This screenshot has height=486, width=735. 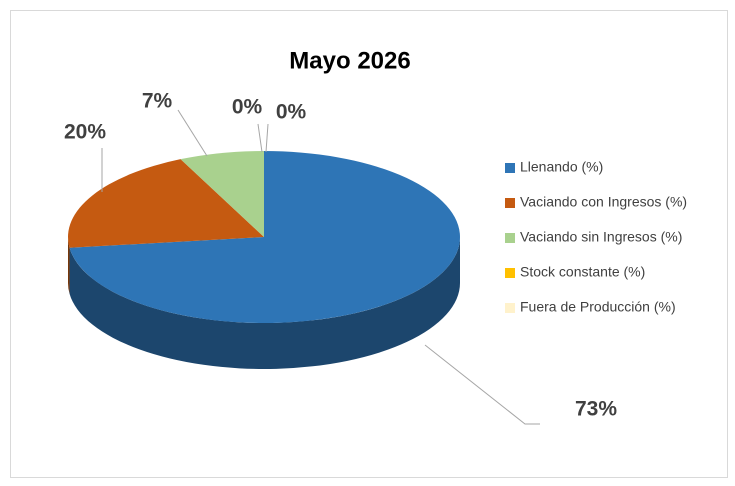 I want to click on data-label: 20%, so click(x=85, y=132).